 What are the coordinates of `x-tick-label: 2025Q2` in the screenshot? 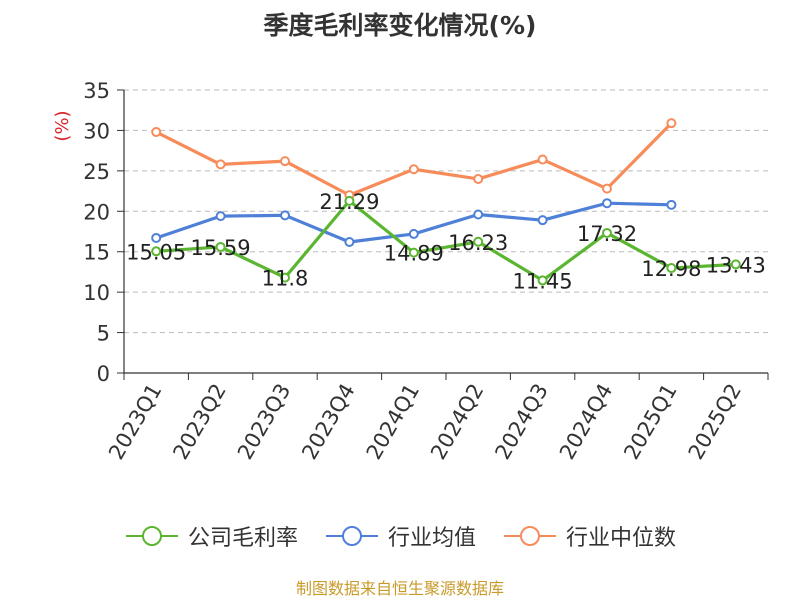 It's located at (715, 422).